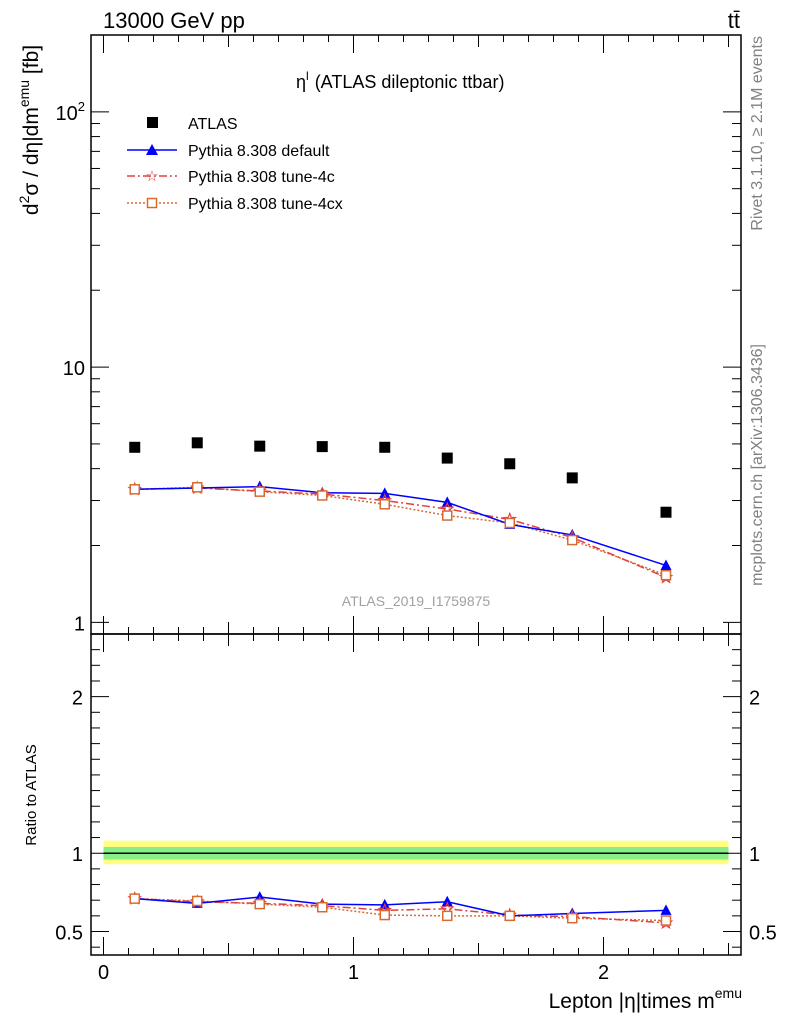  Describe the element at coordinates (400, 80) in the screenshot. I see `main-title: ηl (ATLAS dileptonic ttbar)` at that location.